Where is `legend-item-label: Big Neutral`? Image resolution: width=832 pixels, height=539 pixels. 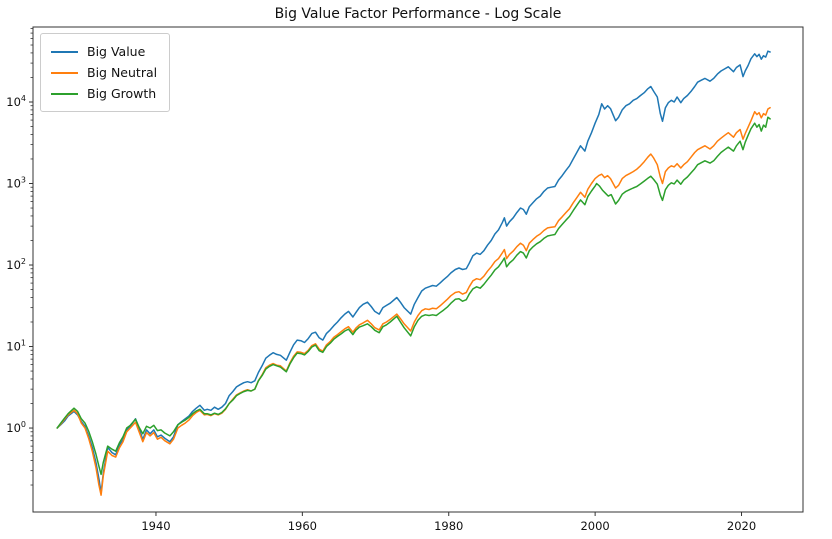 legend-item-label: Big Neutral is located at coordinates (122, 72).